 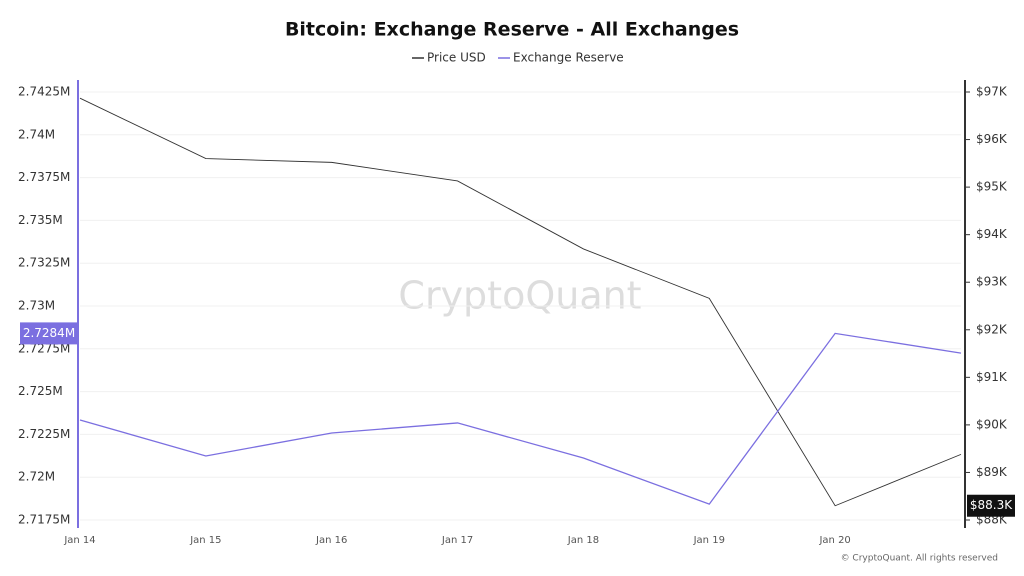 What do you see at coordinates (992, 282) in the screenshot?
I see `y2-tick-label: $93K` at bounding box center [992, 282].